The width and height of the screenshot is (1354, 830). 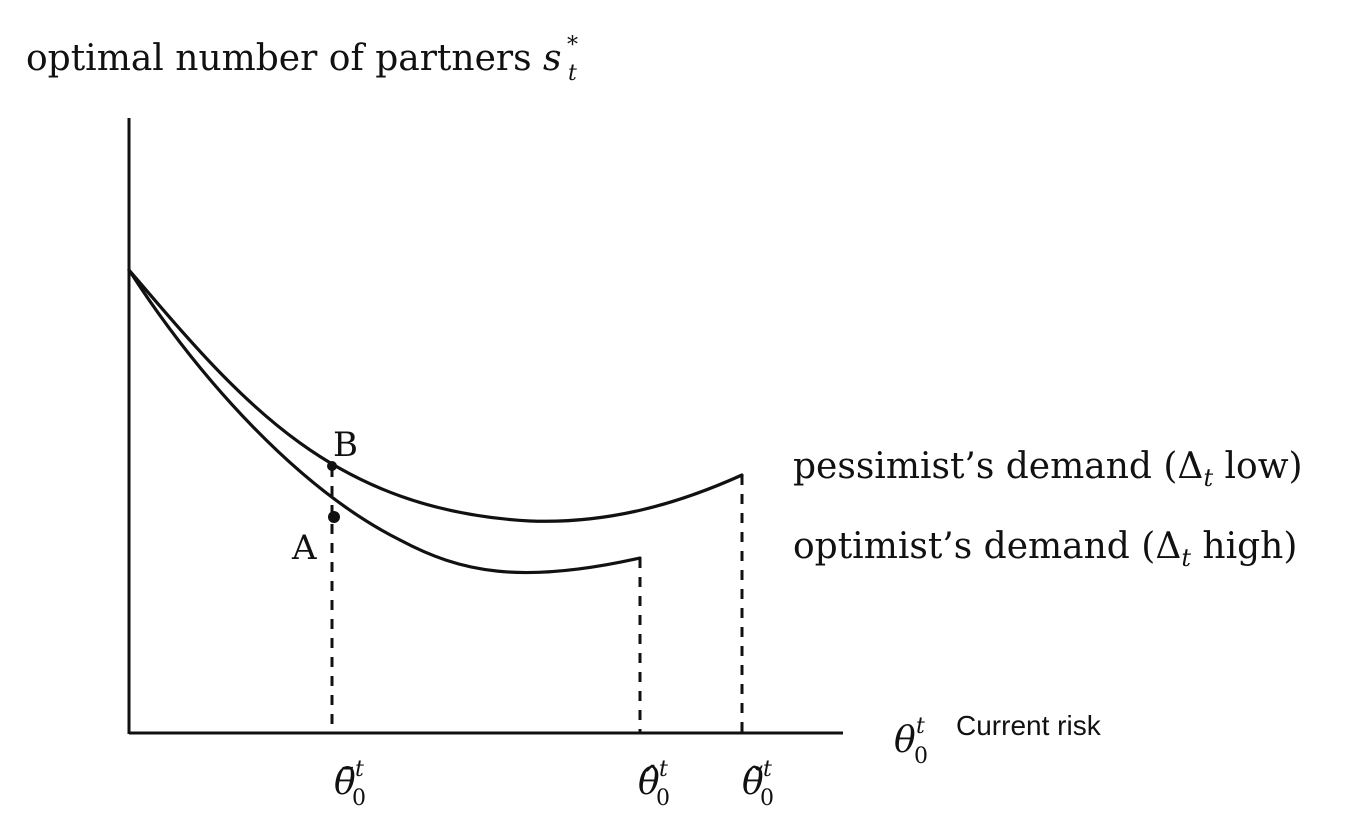 What do you see at coordinates (334, 517) in the screenshot?
I see `point-a-marker` at bounding box center [334, 517].